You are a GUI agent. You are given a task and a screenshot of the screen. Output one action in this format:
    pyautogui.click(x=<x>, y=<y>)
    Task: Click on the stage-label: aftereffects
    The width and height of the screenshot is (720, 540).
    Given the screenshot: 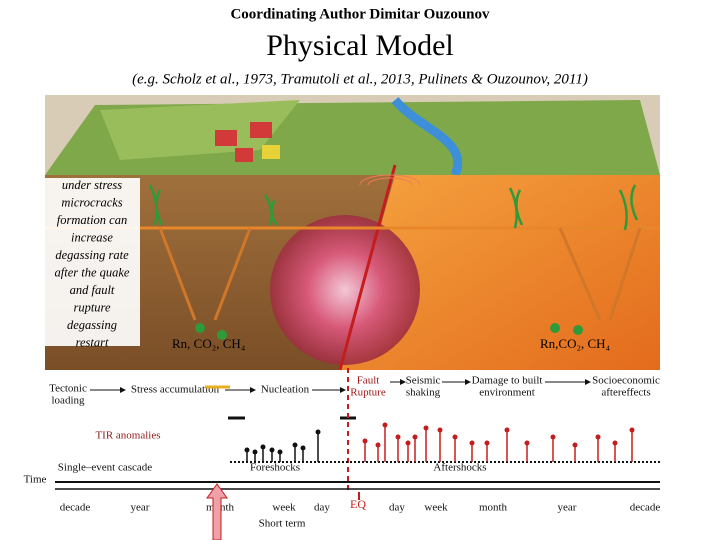 What is the action you would take?
    pyautogui.click(x=625, y=393)
    